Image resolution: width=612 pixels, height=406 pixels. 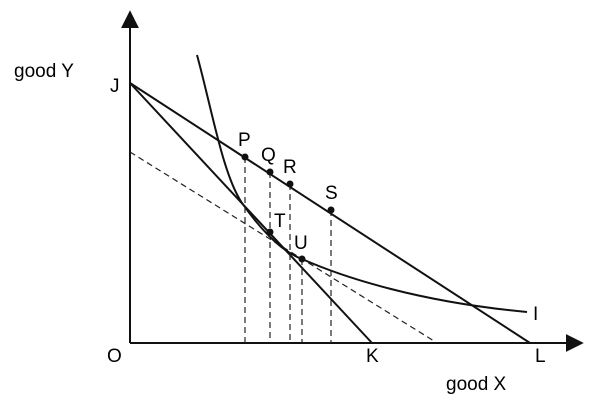 I want to click on point-Q, so click(x=270, y=172).